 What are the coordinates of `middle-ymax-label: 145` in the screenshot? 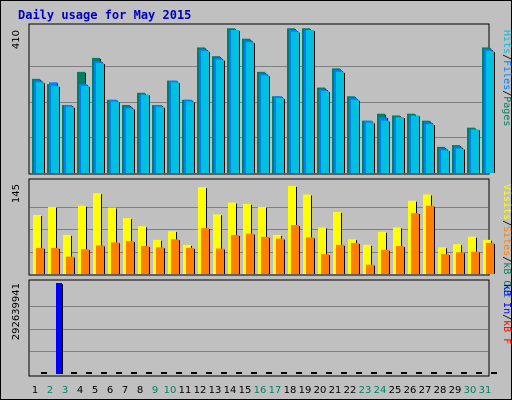 It's located at (16, 193).